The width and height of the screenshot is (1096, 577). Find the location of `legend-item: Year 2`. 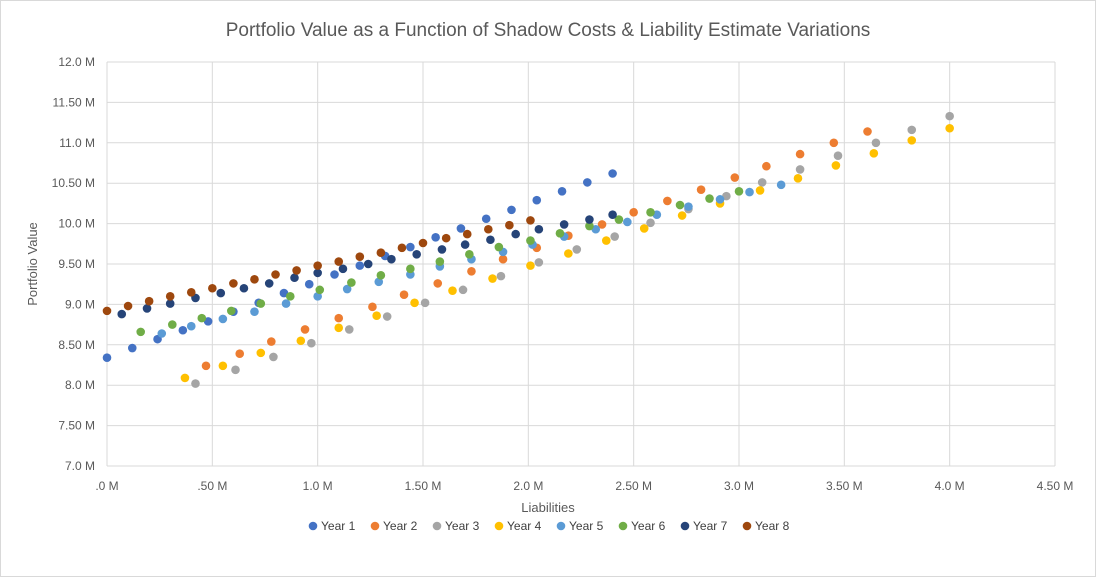

legend-item: Year 2 is located at coordinates (394, 526).